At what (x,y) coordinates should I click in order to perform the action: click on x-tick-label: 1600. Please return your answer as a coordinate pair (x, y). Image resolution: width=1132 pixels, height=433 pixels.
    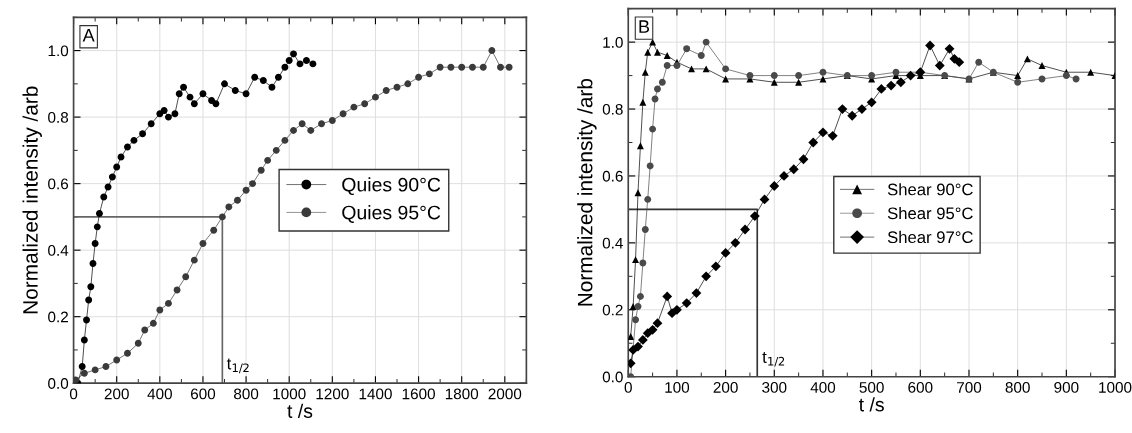
    Looking at the image, I should click on (418, 394).